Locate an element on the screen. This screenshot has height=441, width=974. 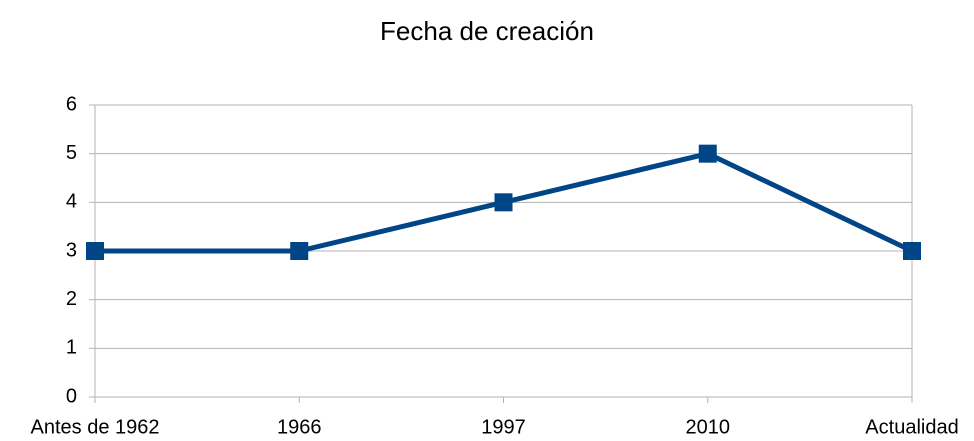
x-tick-label: 1966 is located at coordinates (299, 427).